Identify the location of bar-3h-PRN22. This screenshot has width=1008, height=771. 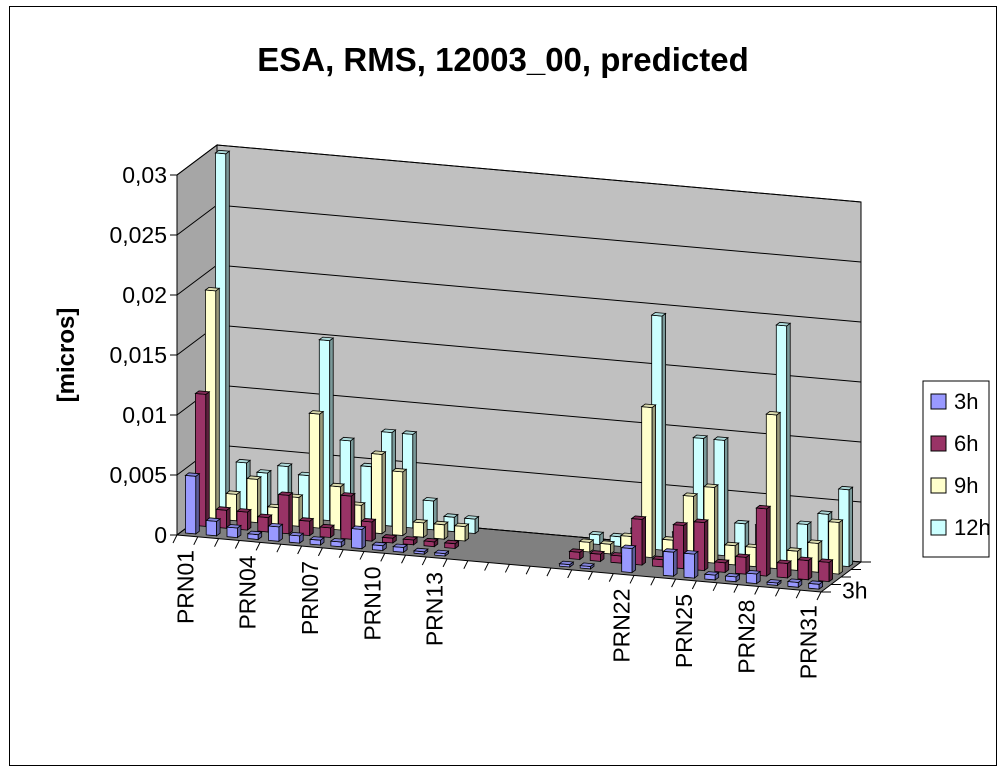
(628, 559).